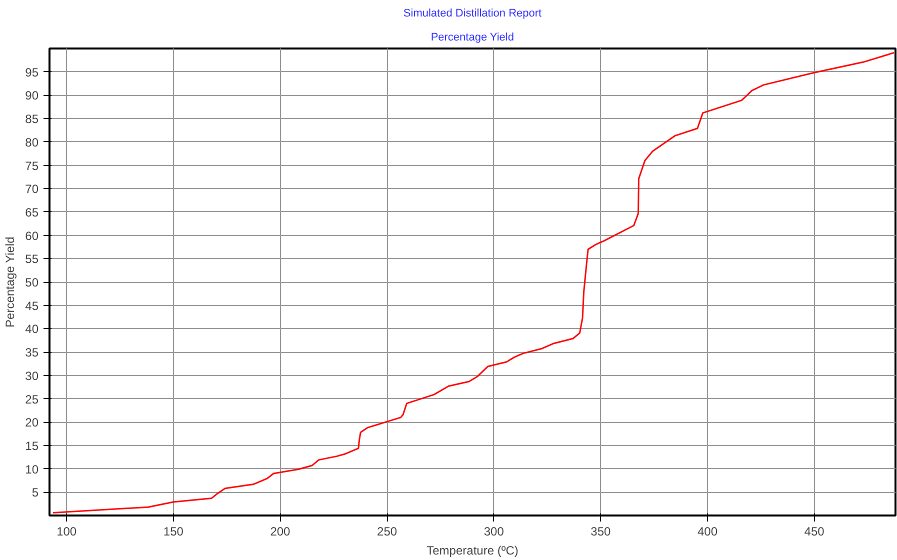  I want to click on x-tick-label: 250, so click(387, 531).